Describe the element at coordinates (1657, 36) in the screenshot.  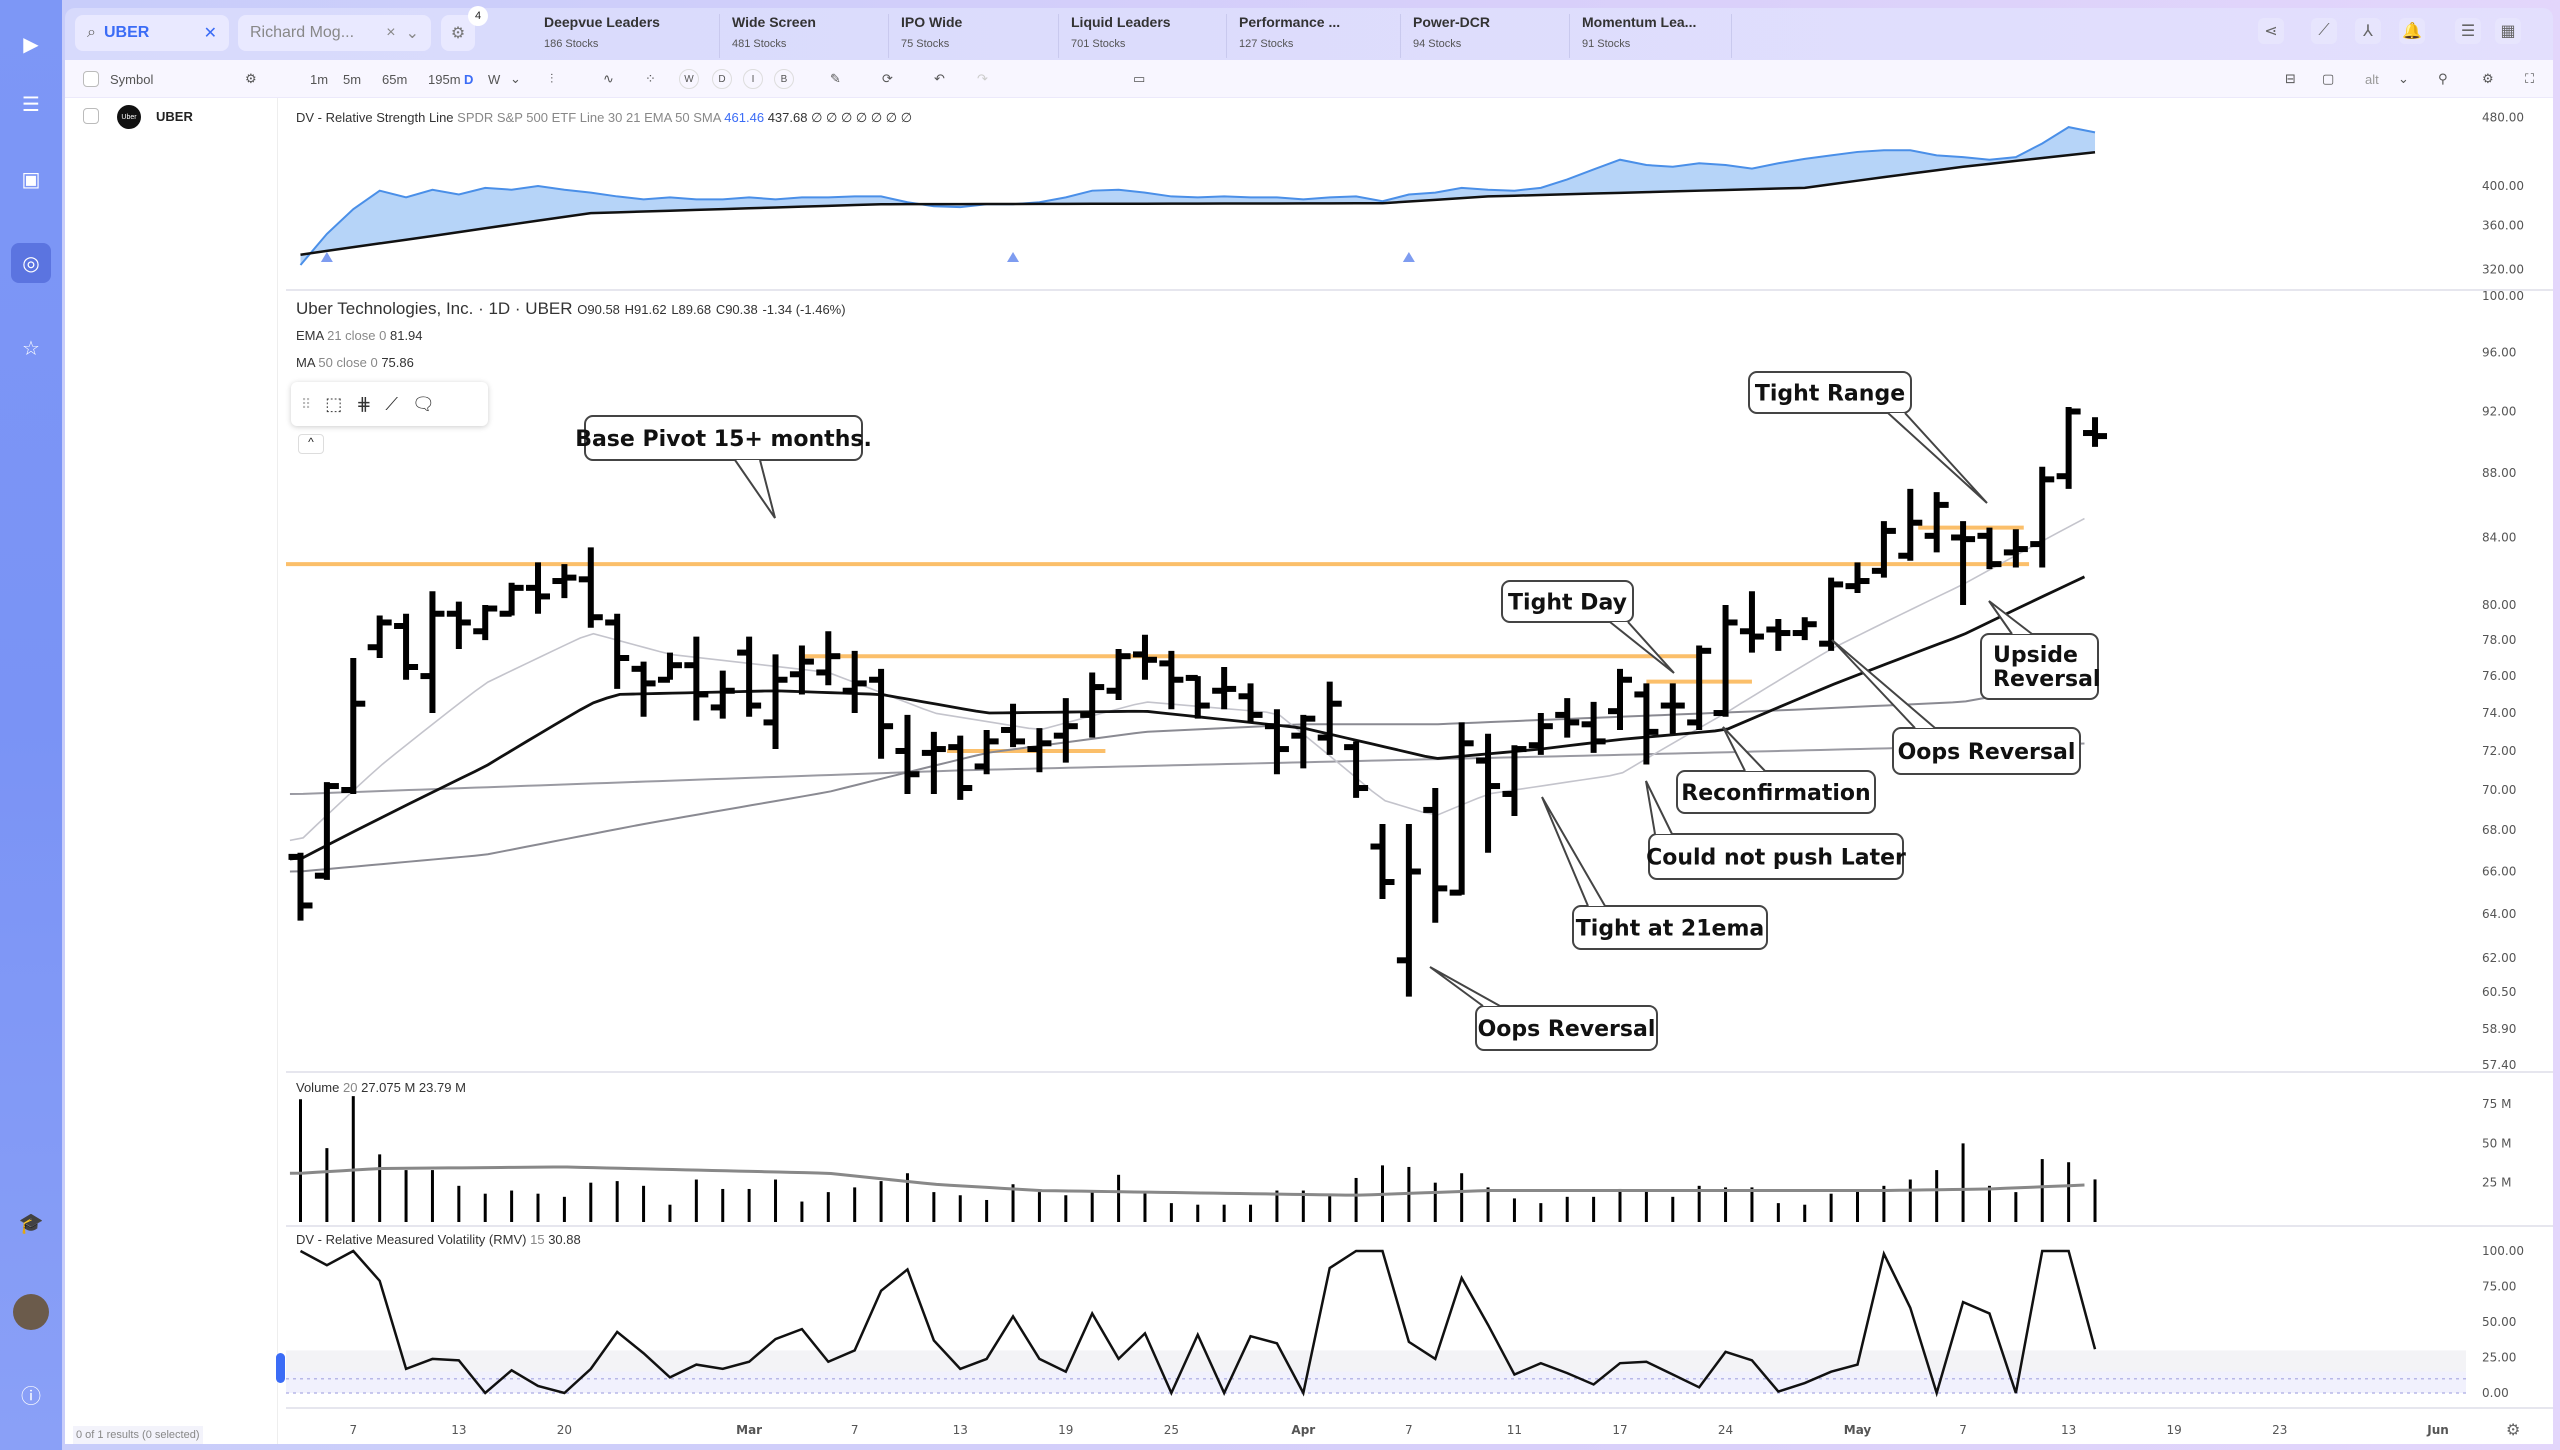
I see `watchlist-tab: Momentum Lea... 91 Stocks` at that location.